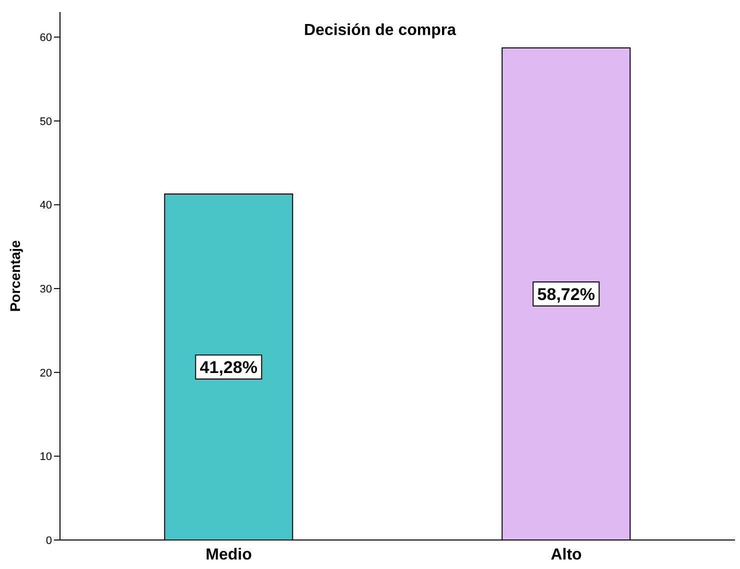 This screenshot has height=569, width=740. Describe the element at coordinates (229, 555) in the screenshot. I see `x-tick-label: Medio` at that location.